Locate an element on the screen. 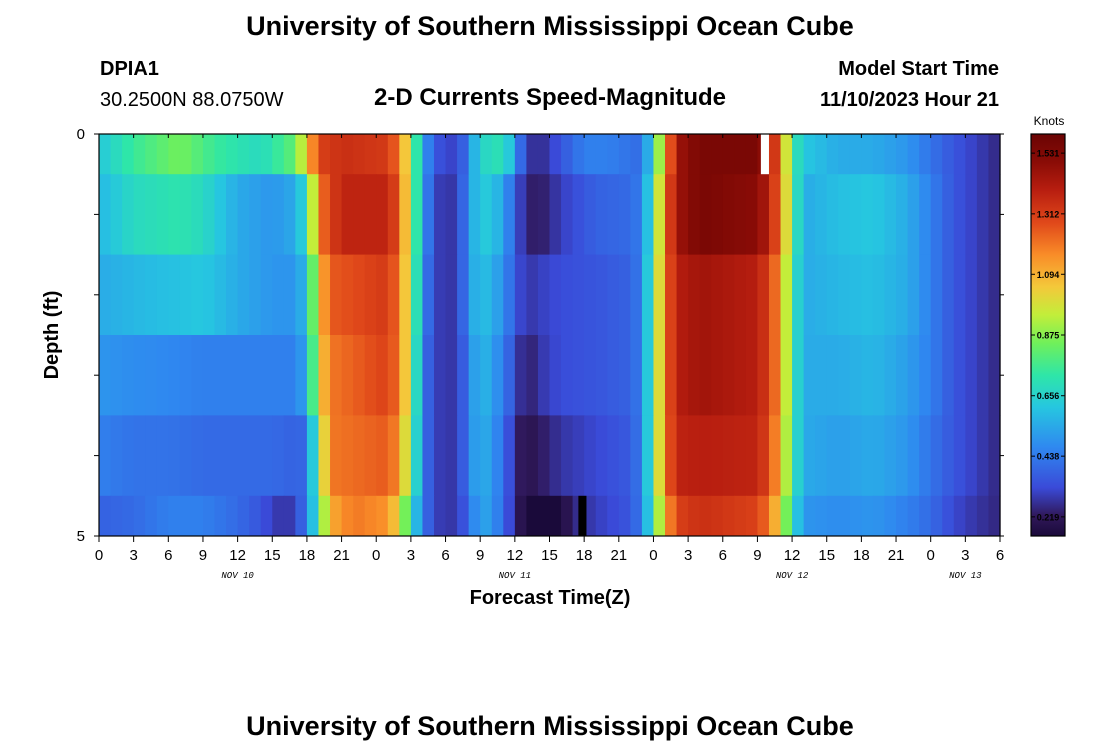 This screenshot has height=750, width=1100. x-tick-label: 6 is located at coordinates (1000, 555).